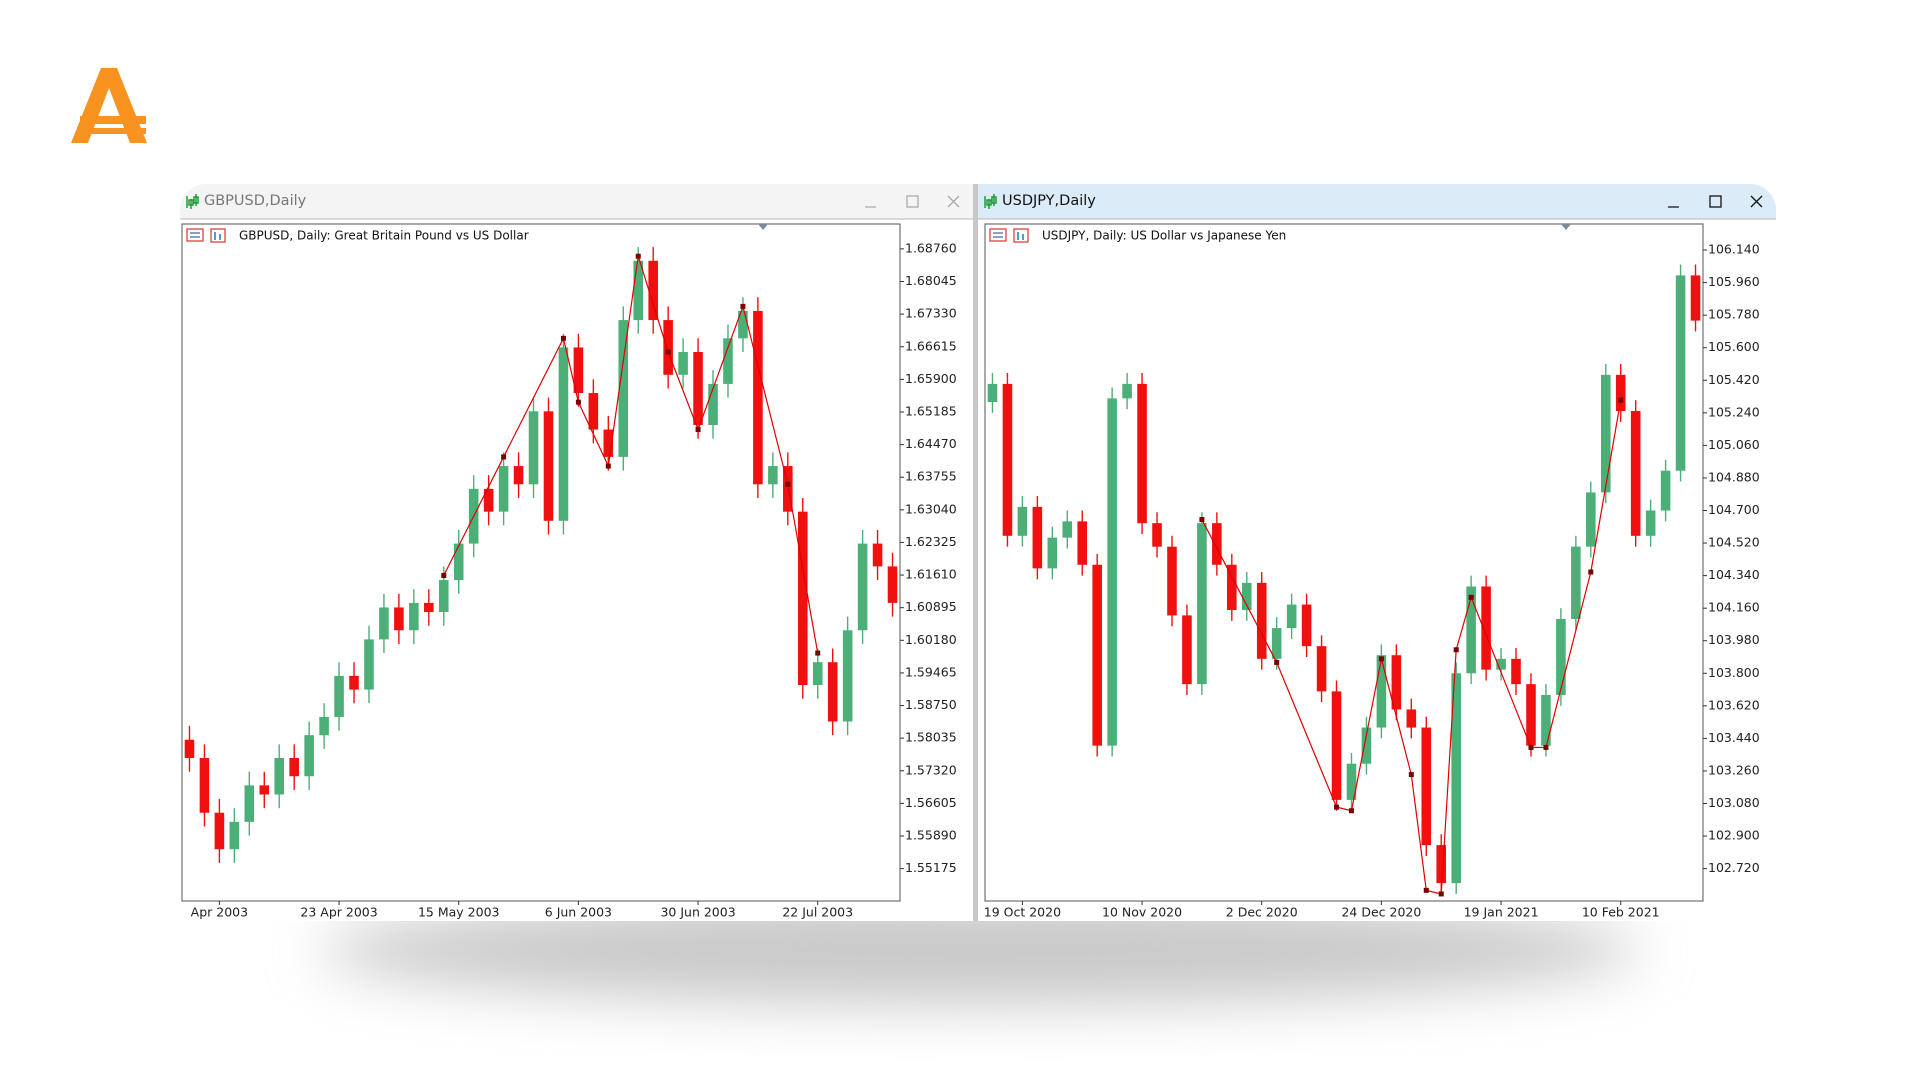 Image resolution: width=1920 pixels, height=1080 pixels. I want to click on y-tick-label: 102.900, so click(1734, 835).